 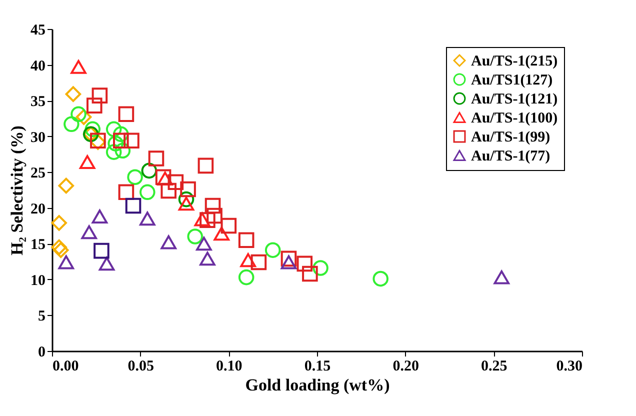 What do you see at coordinates (510, 138) in the screenshot?
I see `legend-label: Au/TS-1(99)` at bounding box center [510, 138].